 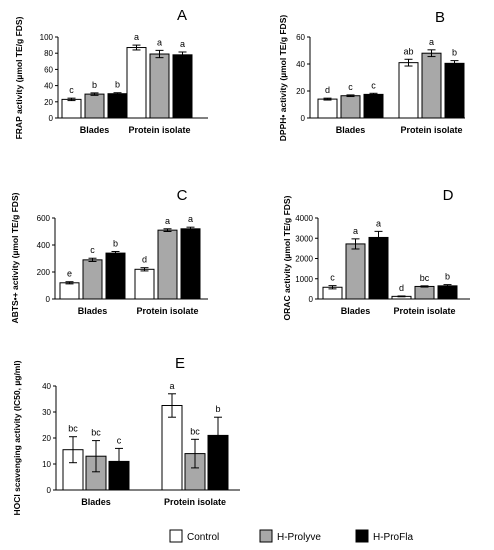 What do you see at coordinates (15, 257) in the screenshot?
I see `y-axis-label: ABTS•+ activity (µmol TE/g FDS)` at bounding box center [15, 257].